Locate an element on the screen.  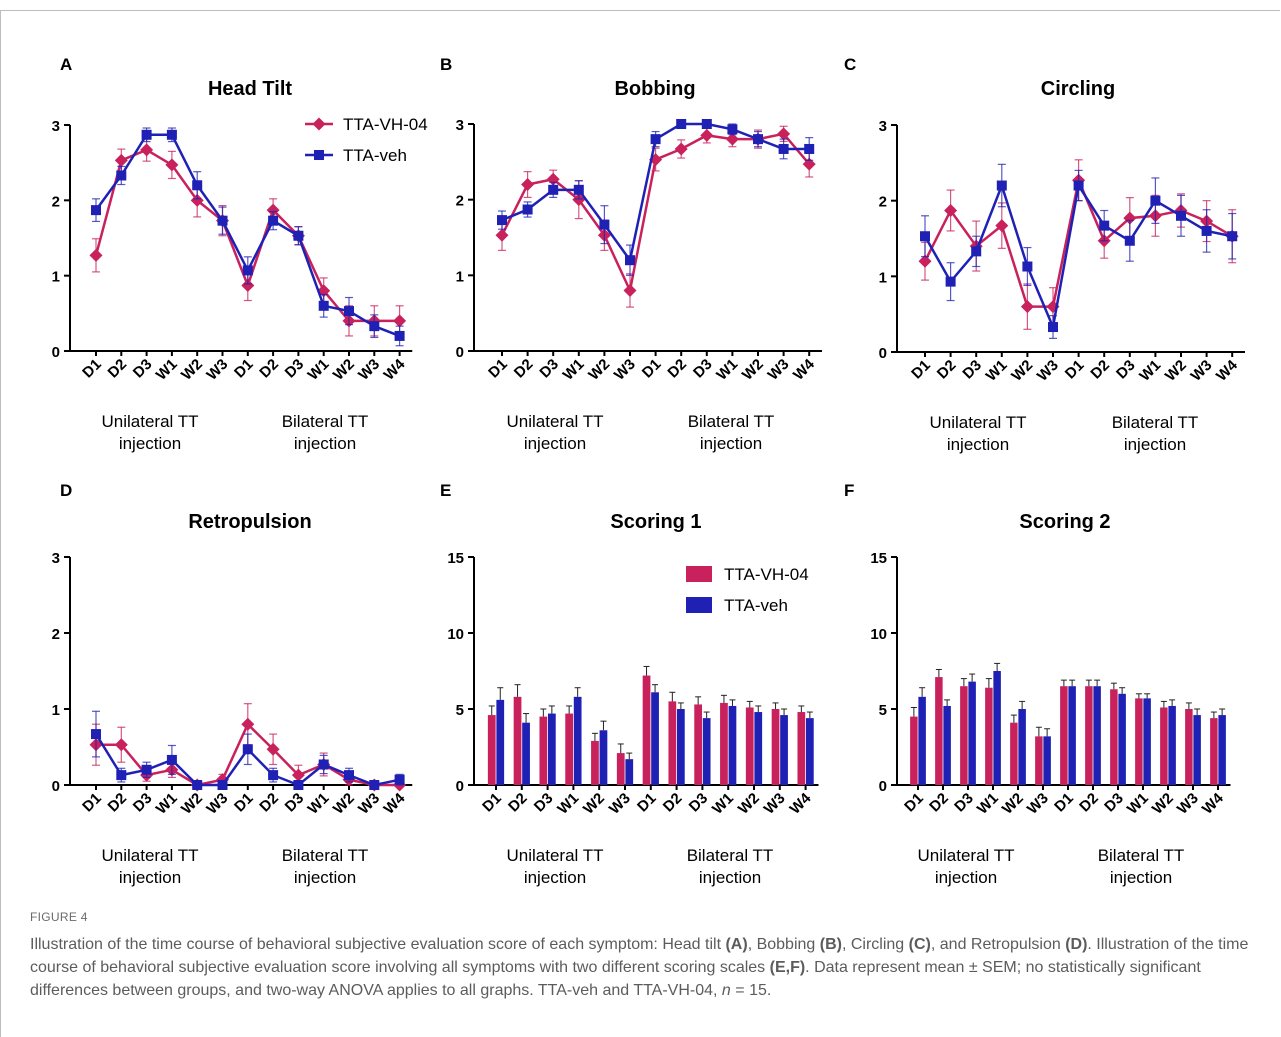
group-label-unilateral: Unilateral TT is located at coordinates (150, 421).